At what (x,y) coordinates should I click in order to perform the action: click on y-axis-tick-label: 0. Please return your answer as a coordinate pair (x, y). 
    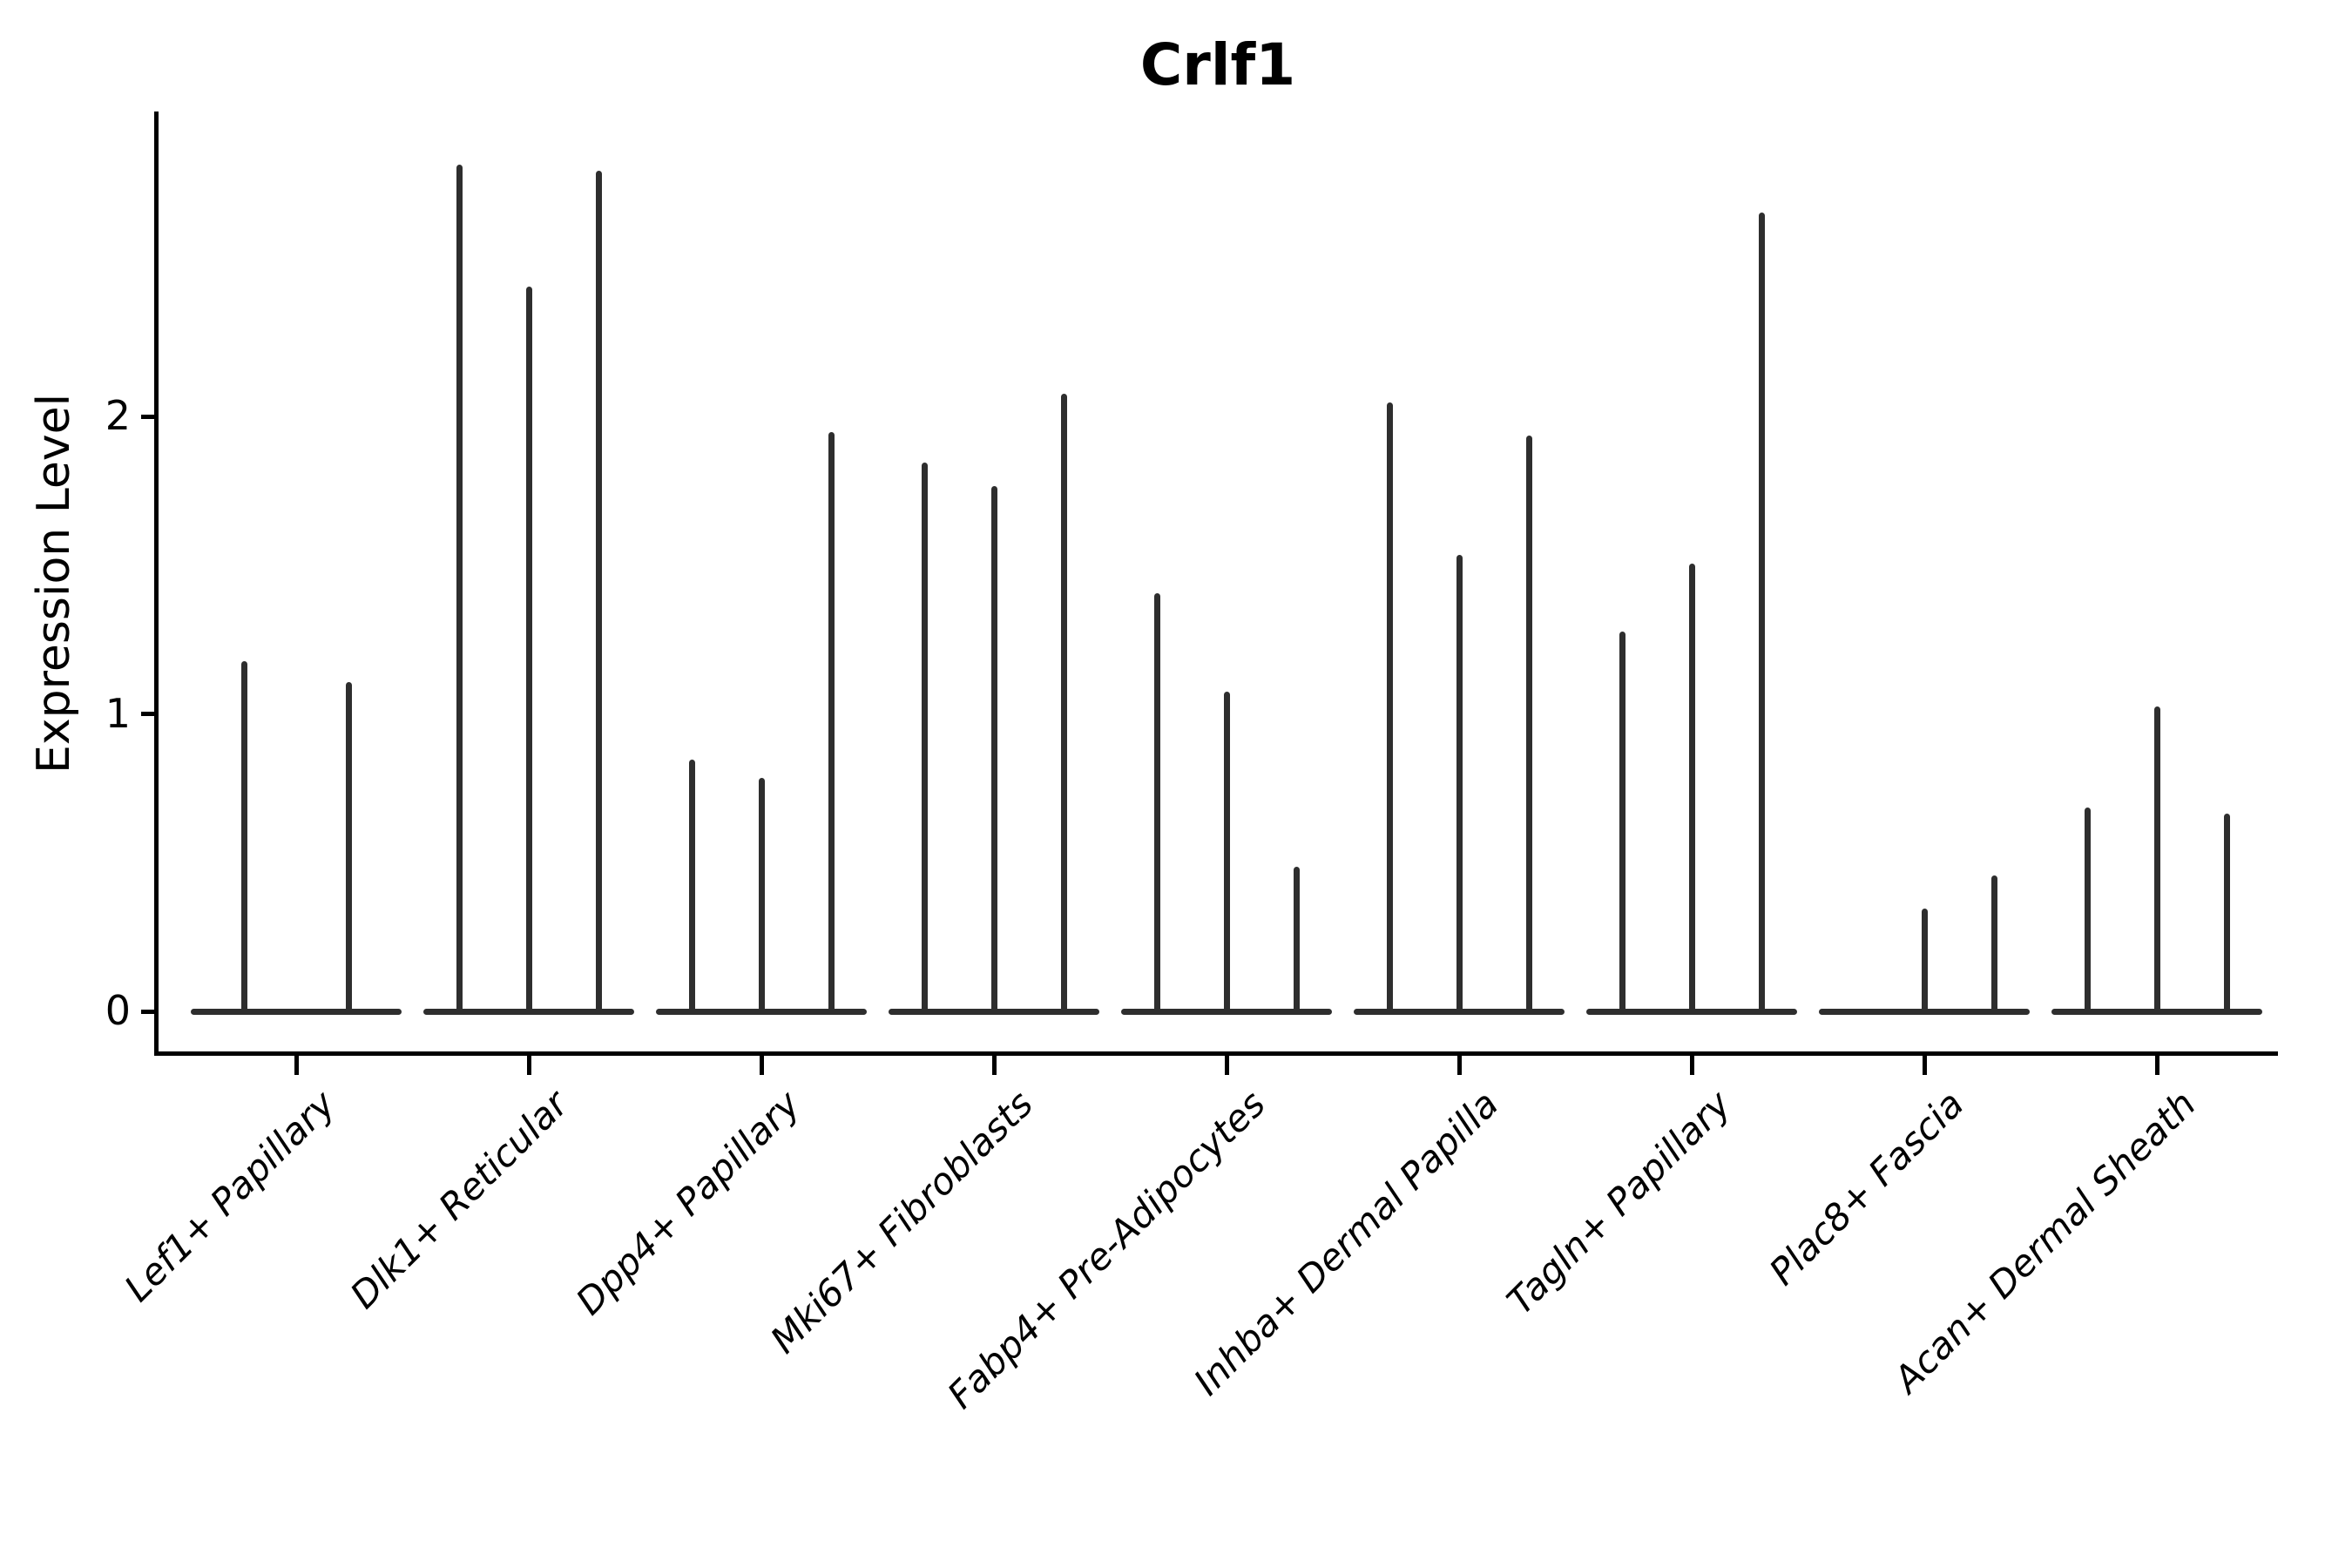
    Looking at the image, I should click on (118, 1011).